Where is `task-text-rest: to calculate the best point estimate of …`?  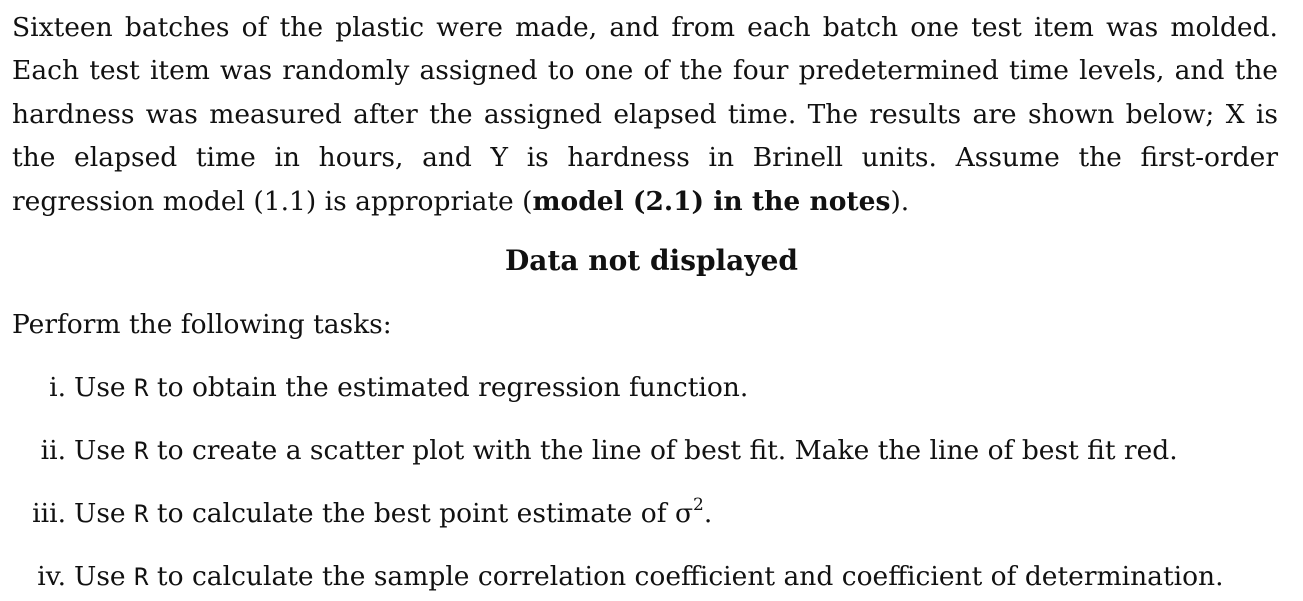
task-text-rest: to calculate the best point estimate of … is located at coordinates (421, 513).